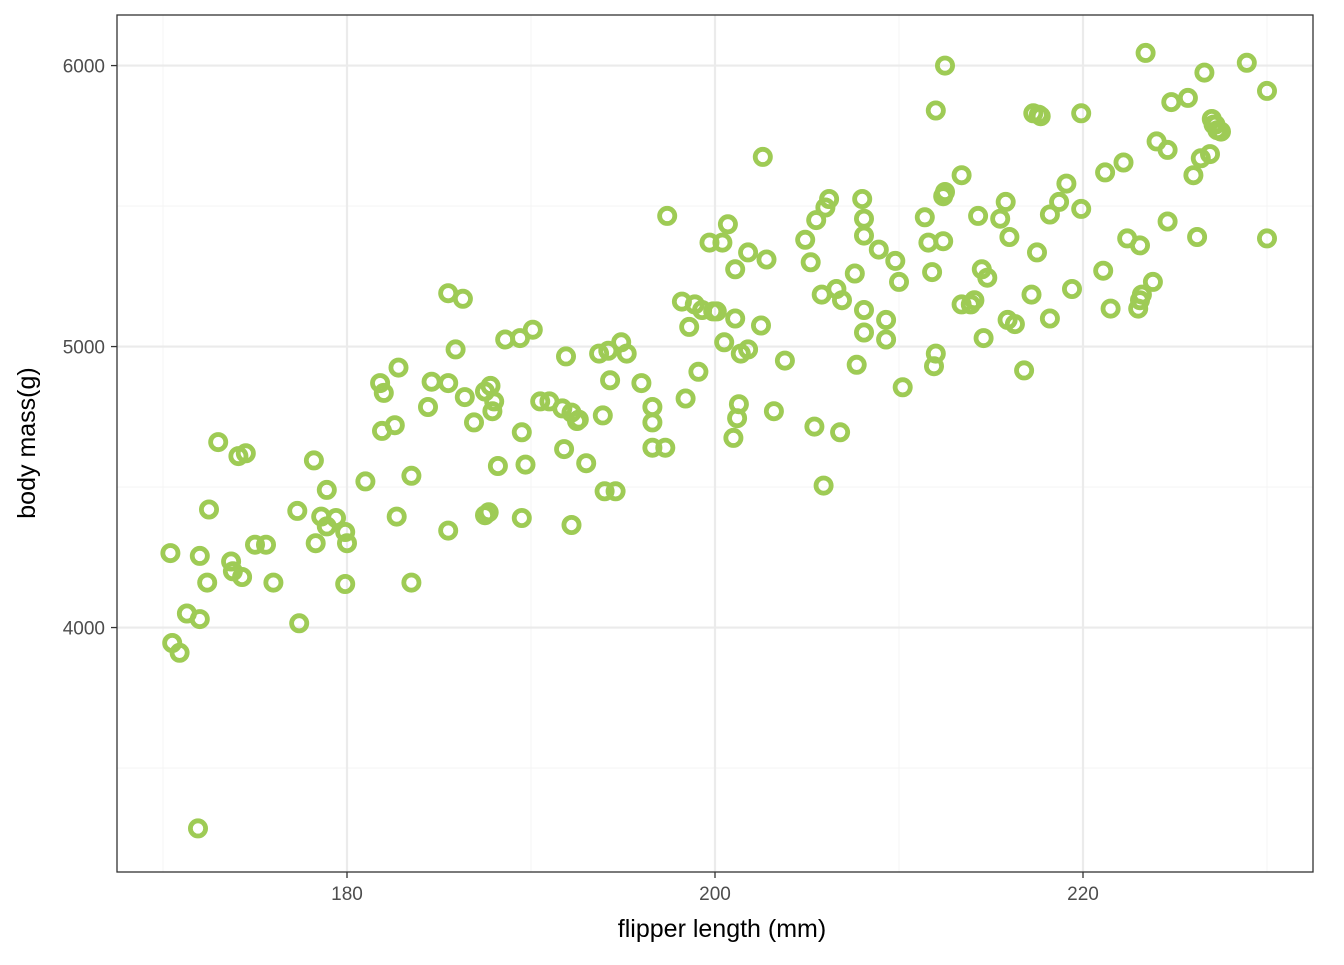 The width and height of the screenshot is (1344, 965). What do you see at coordinates (347, 894) in the screenshot?
I see `x-tick-label: 180` at bounding box center [347, 894].